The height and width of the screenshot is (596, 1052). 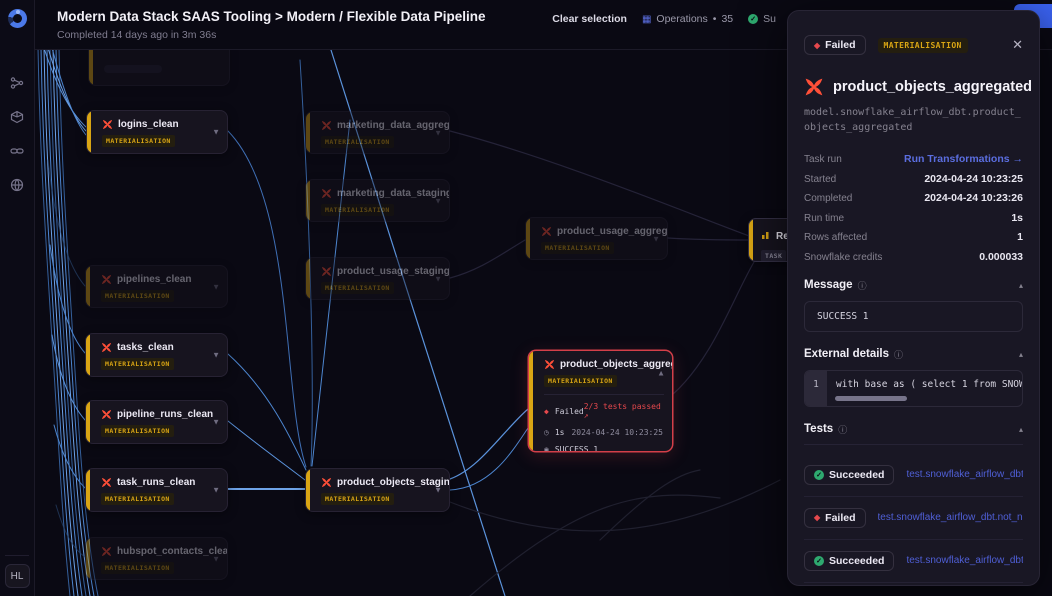 What do you see at coordinates (774, 255) in the screenshot?
I see `task-badge: TASK` at bounding box center [774, 255].